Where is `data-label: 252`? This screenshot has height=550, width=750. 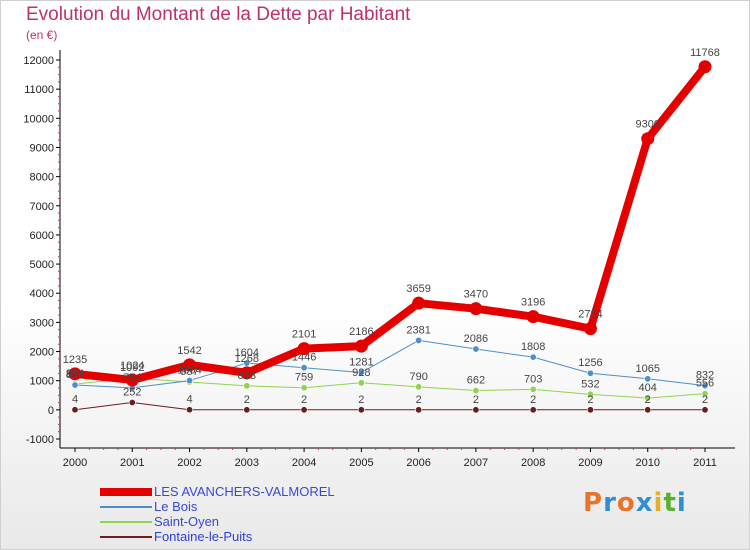 data-label: 252 is located at coordinates (132, 392).